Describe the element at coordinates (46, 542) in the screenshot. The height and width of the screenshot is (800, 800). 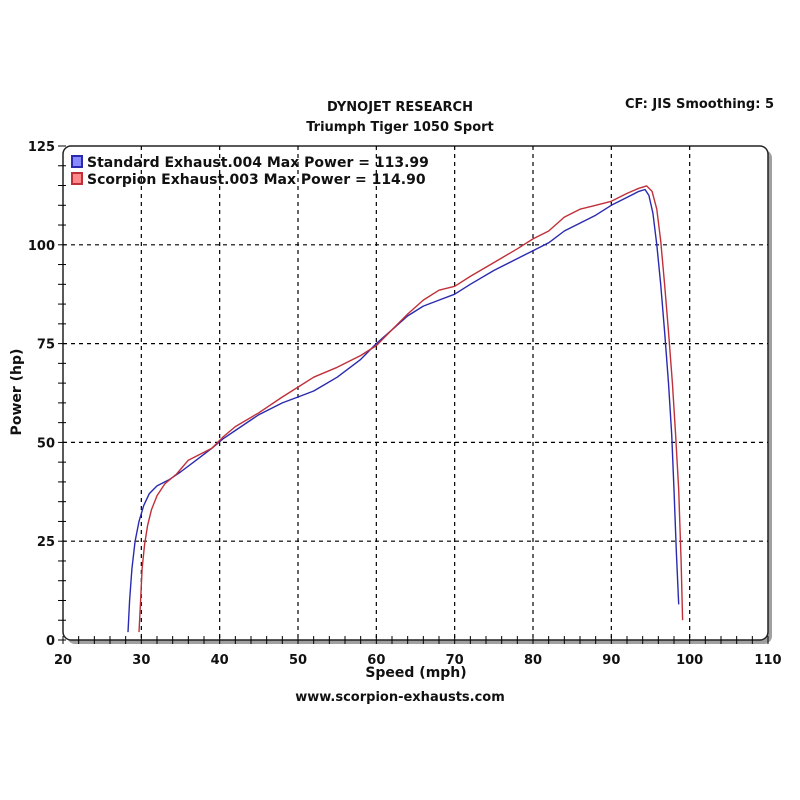
I see `y-tick-label: 25` at that location.